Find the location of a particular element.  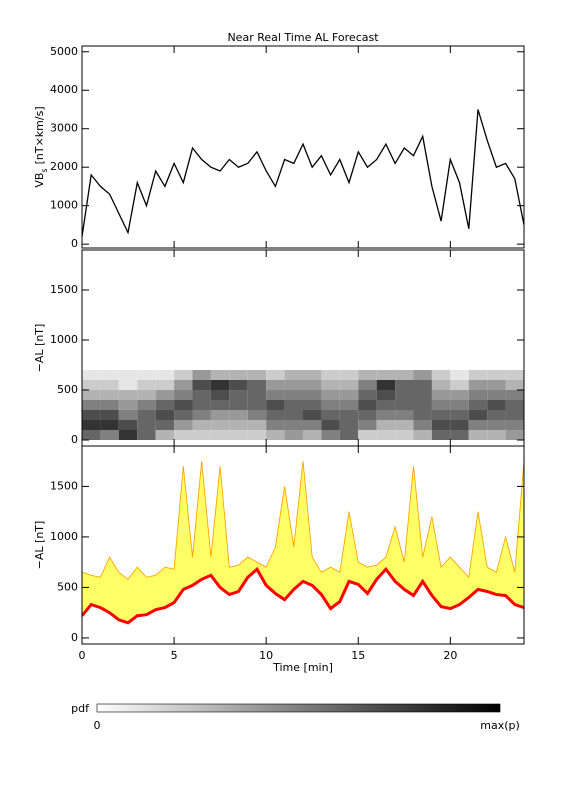

y-tick-label: 3000 is located at coordinates (64, 128).